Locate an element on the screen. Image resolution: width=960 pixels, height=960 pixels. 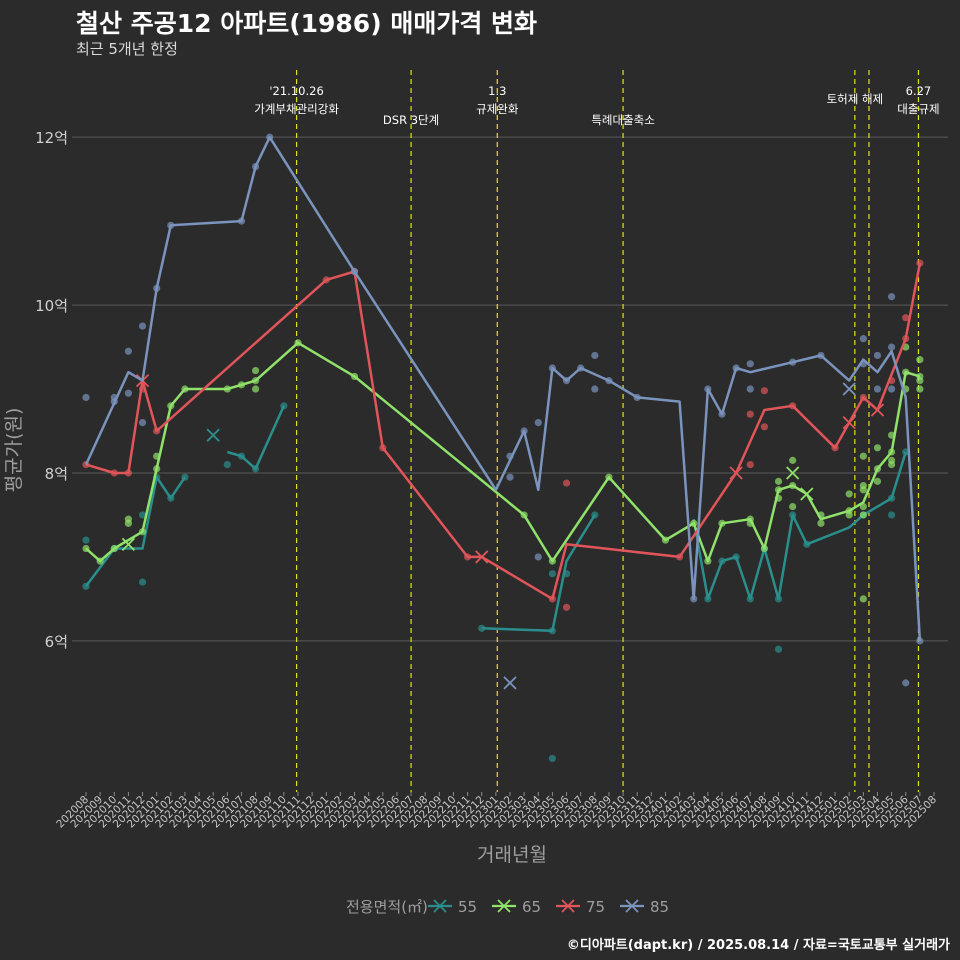
y-axis-label: 평균가(원) is located at coordinates (14, 450).